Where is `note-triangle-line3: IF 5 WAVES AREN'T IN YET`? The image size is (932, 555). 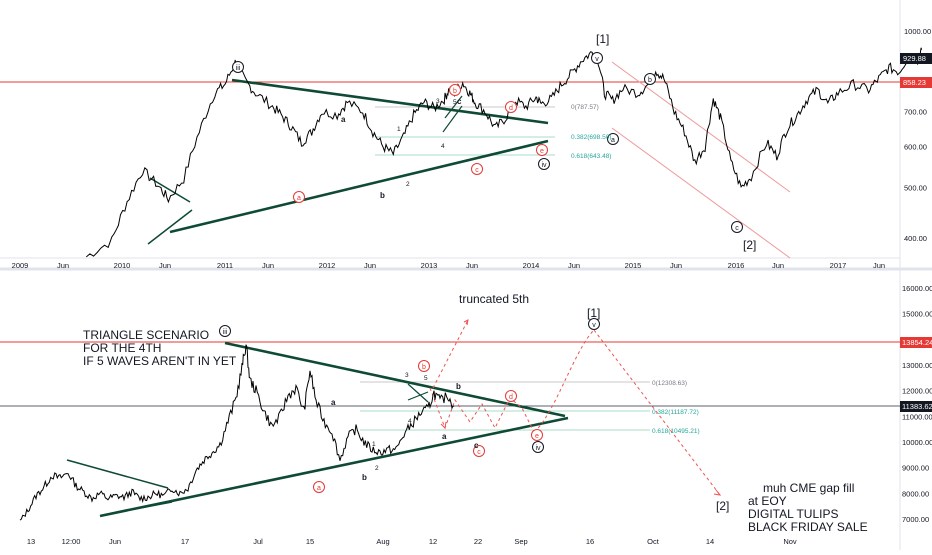
note-triangle-line3: IF 5 WAVES AREN'T IN YET is located at coordinates (160, 361).